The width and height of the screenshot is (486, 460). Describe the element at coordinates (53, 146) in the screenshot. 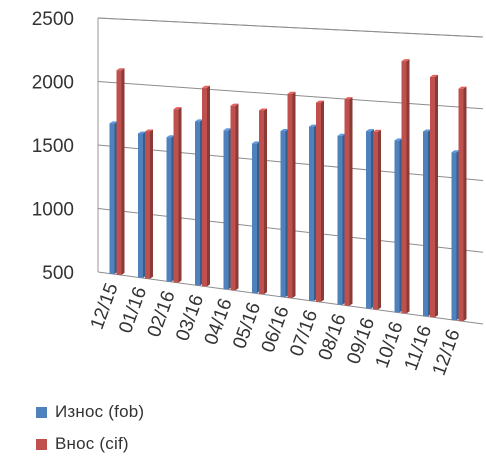

I see `y-tick-label: 1500` at that location.